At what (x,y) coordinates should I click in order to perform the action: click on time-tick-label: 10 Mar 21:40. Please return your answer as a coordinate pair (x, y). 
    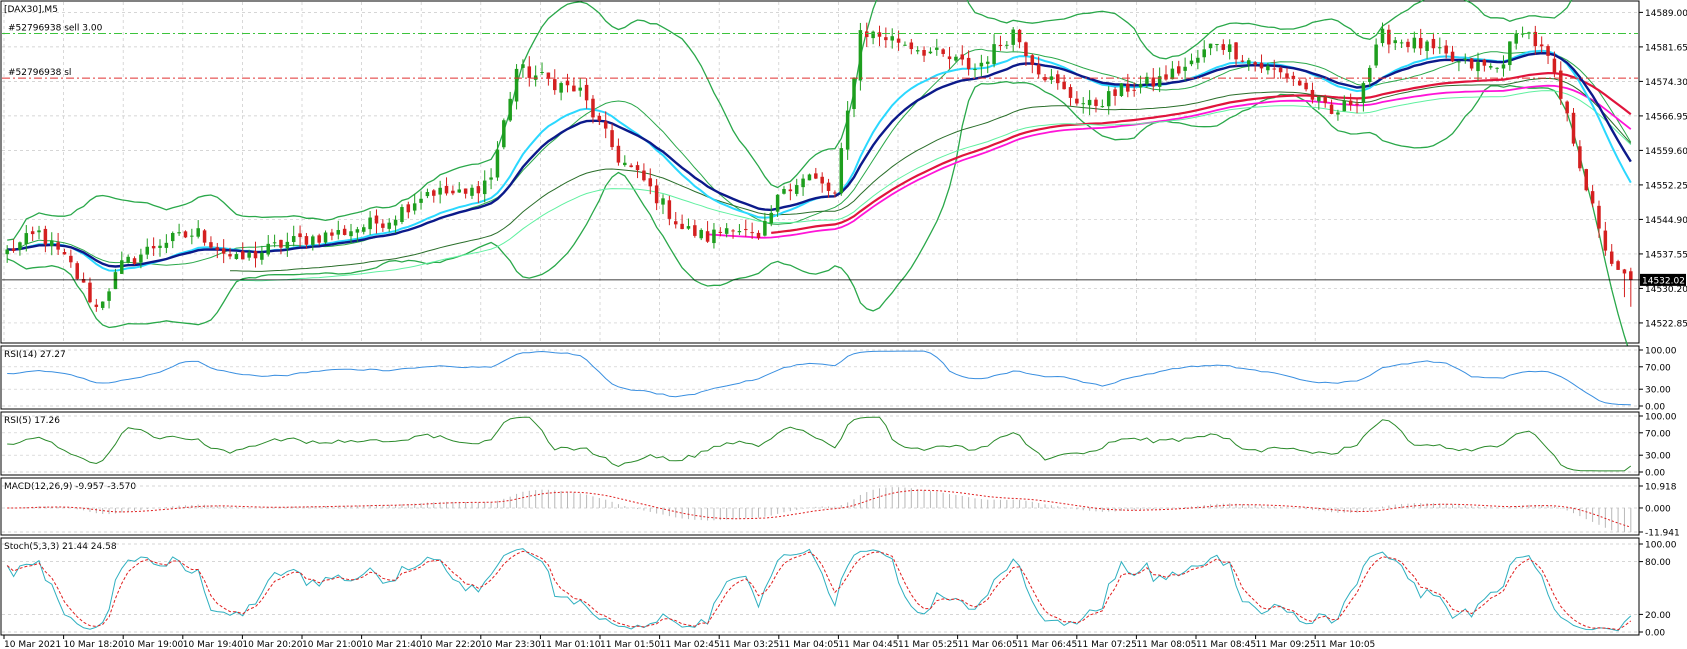
    Looking at the image, I should click on (392, 644).